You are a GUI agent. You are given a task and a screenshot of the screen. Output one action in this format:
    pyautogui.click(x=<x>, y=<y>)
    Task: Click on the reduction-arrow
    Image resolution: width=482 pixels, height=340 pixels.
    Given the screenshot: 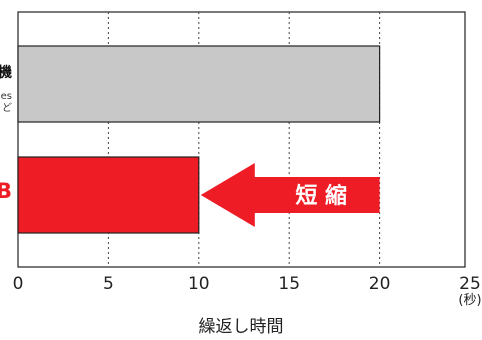 What is the action you would take?
    pyautogui.click(x=290, y=195)
    